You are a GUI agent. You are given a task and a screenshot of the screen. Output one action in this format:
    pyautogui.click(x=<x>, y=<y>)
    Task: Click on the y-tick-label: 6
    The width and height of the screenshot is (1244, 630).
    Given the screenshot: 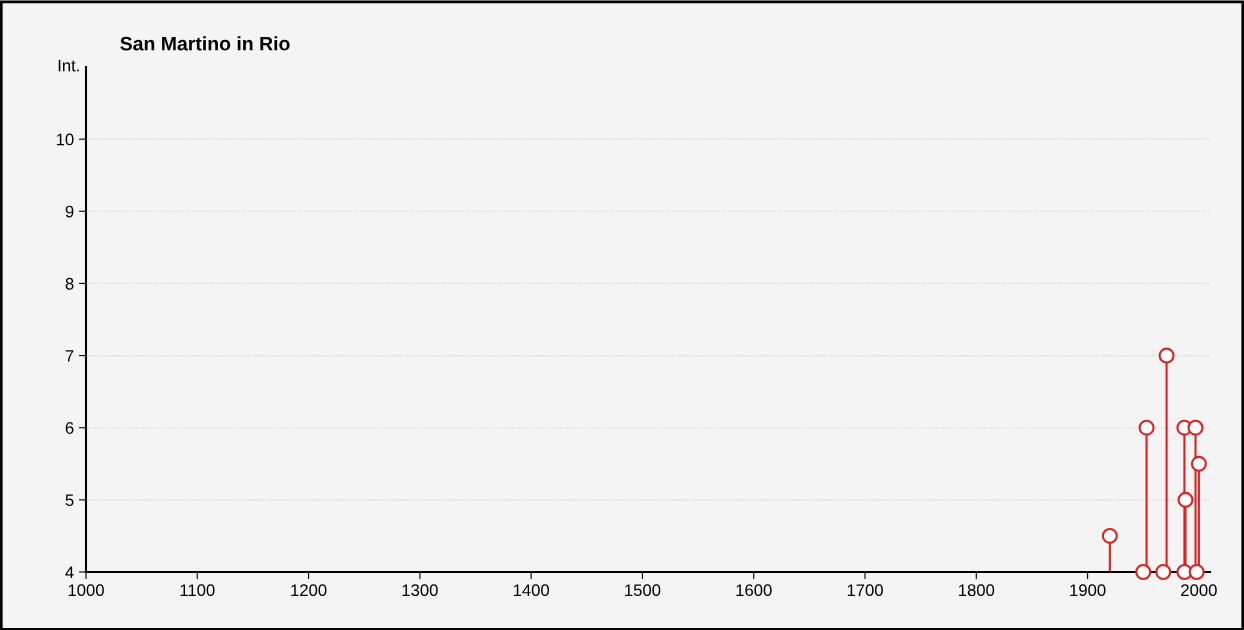 What is the action you would take?
    pyautogui.click(x=69, y=428)
    